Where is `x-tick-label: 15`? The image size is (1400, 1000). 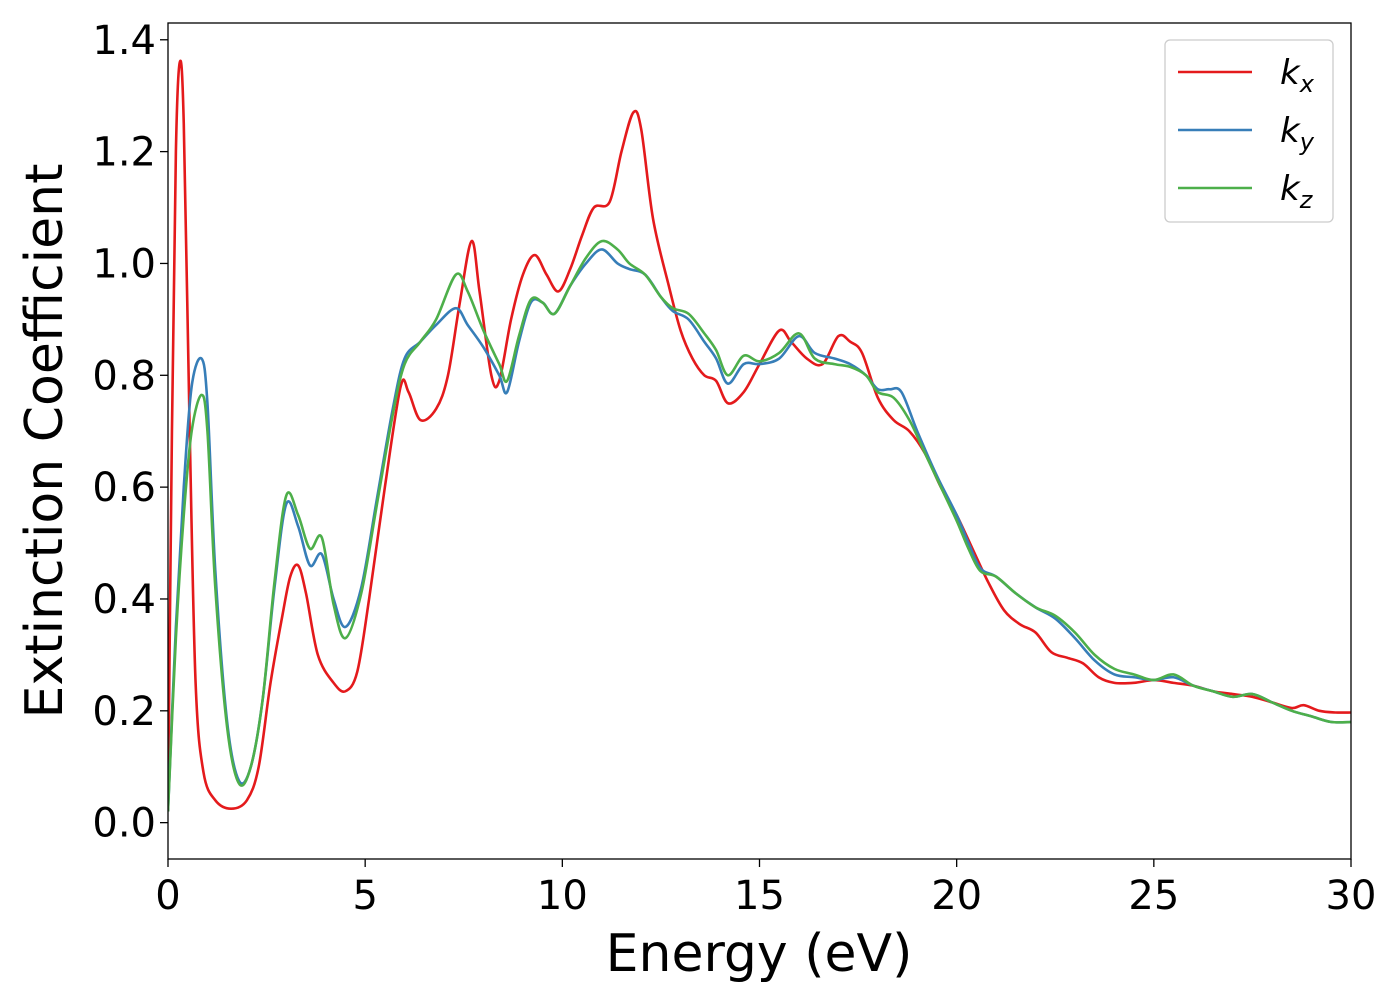 x-tick-label: 15 is located at coordinates (759, 896).